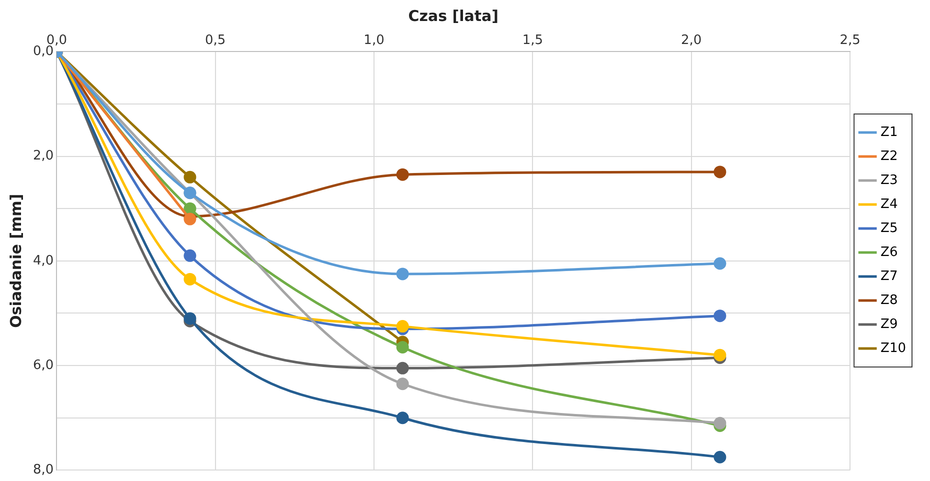 Image resolution: width=930 pixels, height=481 pixels. I want to click on legend-label: Z5, so click(889, 228).